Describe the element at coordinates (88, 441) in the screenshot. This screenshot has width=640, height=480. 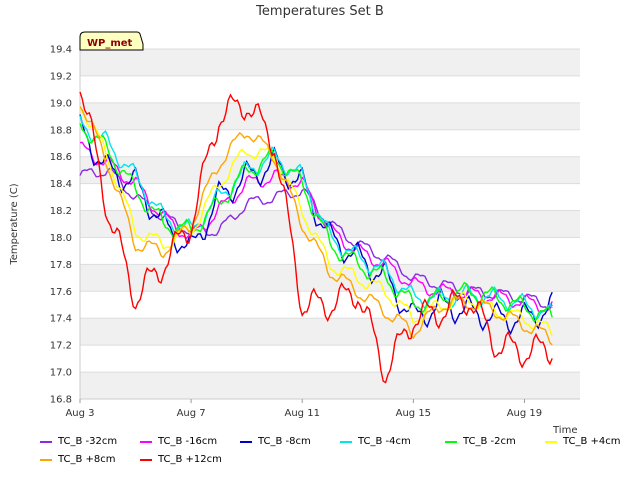
I see `legend-label: TC_B -32cm` at that location.